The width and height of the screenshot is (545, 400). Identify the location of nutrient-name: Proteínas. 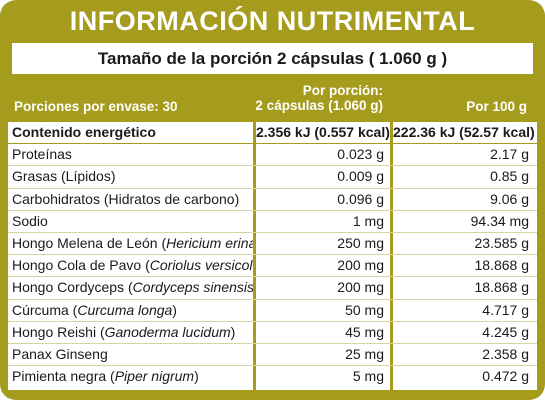
(132, 155).